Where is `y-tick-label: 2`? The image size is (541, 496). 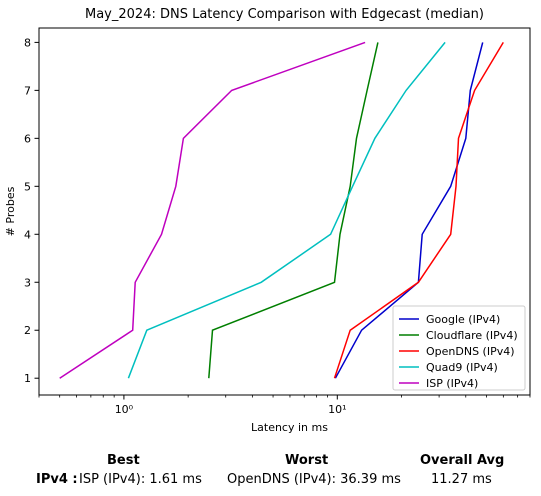
y-tick-label: 2 is located at coordinates (27, 330).